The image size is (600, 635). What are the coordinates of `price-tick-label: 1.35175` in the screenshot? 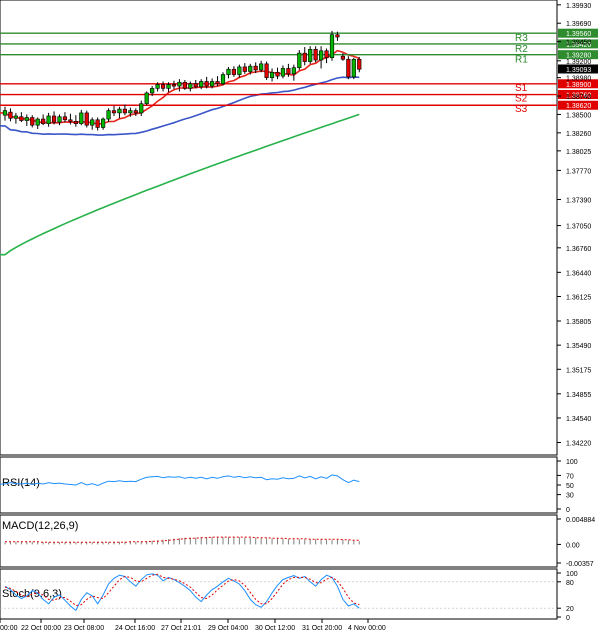 It's located at (578, 370).